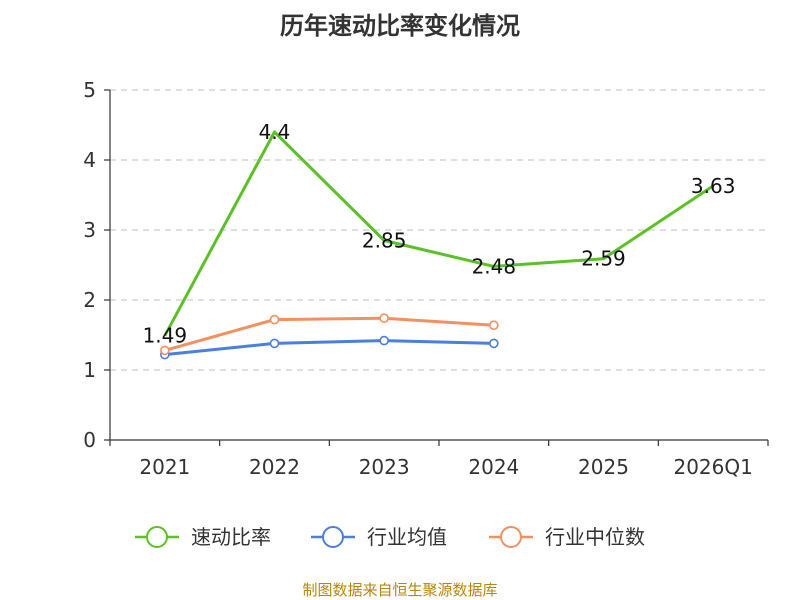 This screenshot has width=800, height=600. I want to click on x-tick-label: 2022, so click(274, 467).